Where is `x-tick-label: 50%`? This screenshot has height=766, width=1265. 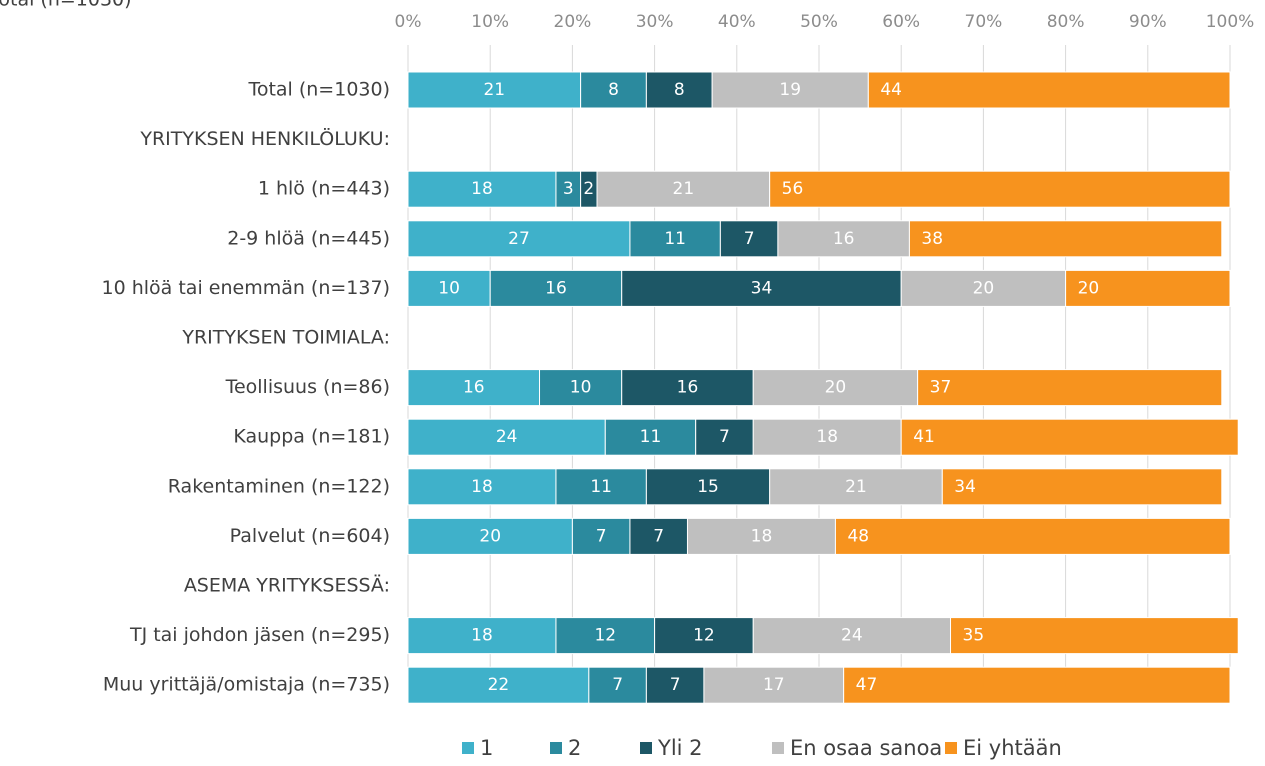
x-tick-label: 50% is located at coordinates (819, 22).